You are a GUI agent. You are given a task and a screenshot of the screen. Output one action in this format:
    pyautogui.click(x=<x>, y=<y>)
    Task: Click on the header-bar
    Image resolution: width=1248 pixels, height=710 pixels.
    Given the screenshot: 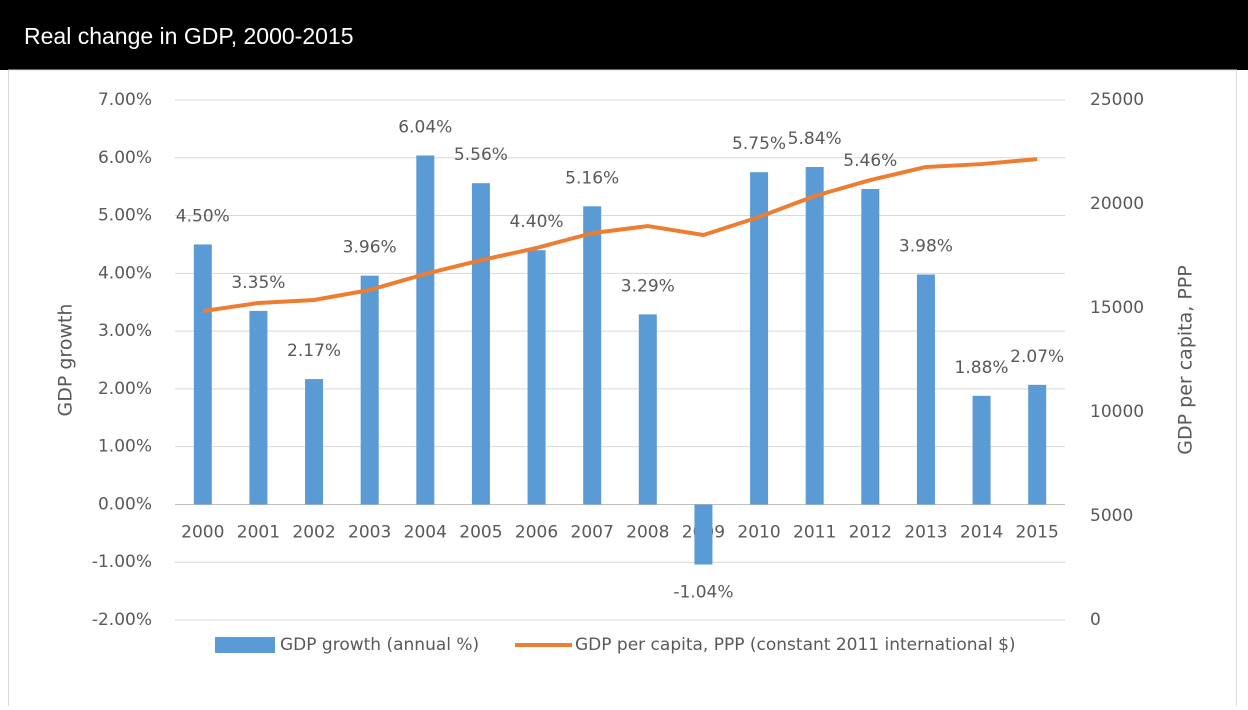 What is the action you would take?
    pyautogui.click(x=624, y=35)
    